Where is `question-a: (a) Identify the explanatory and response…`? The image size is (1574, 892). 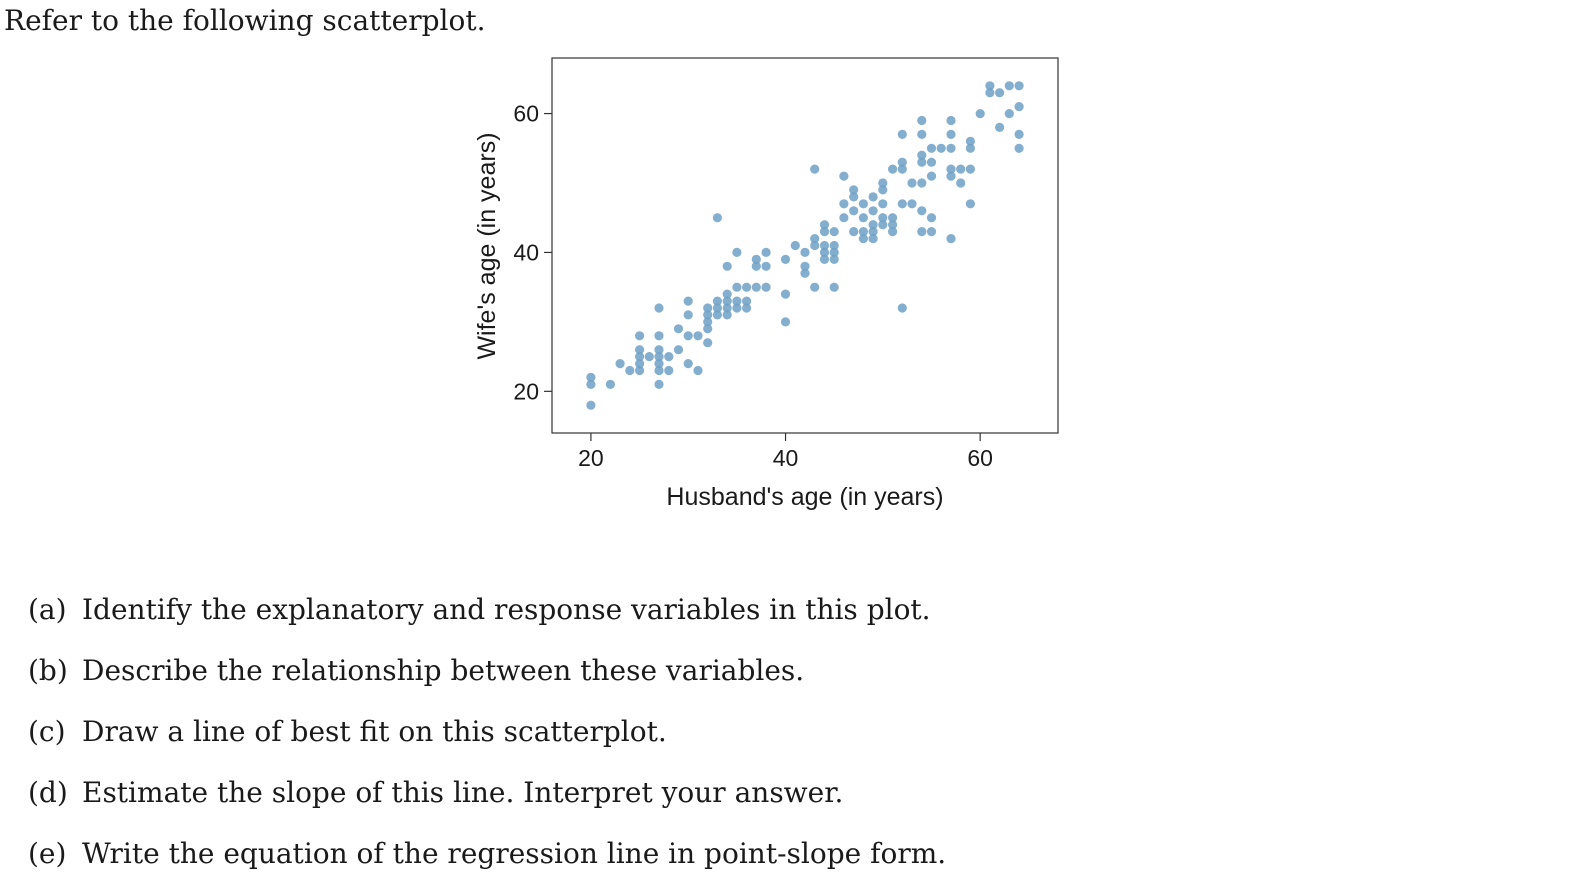
question-a: (a) Identify the explanatory and response… is located at coordinates (487, 615).